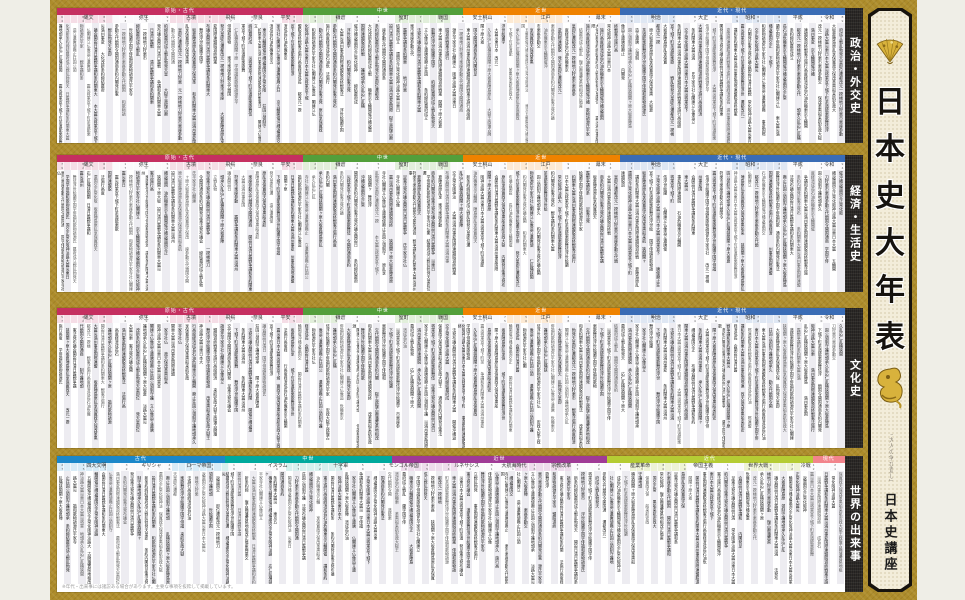  I want to click on year-header-cell: 89, so click(841, 19).